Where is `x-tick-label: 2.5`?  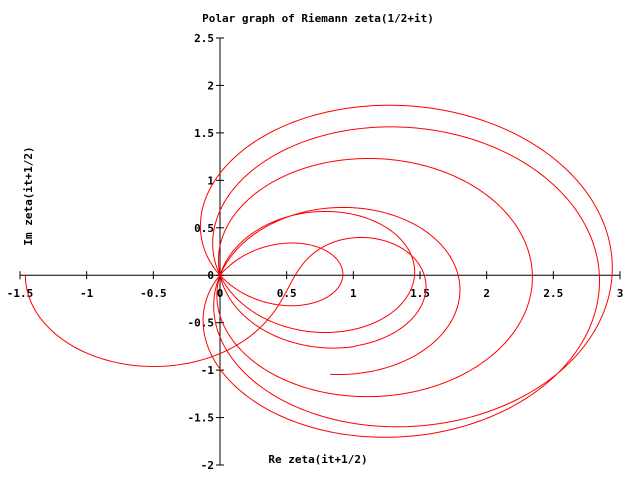 x-tick-label: 2.5 is located at coordinates (553, 293).